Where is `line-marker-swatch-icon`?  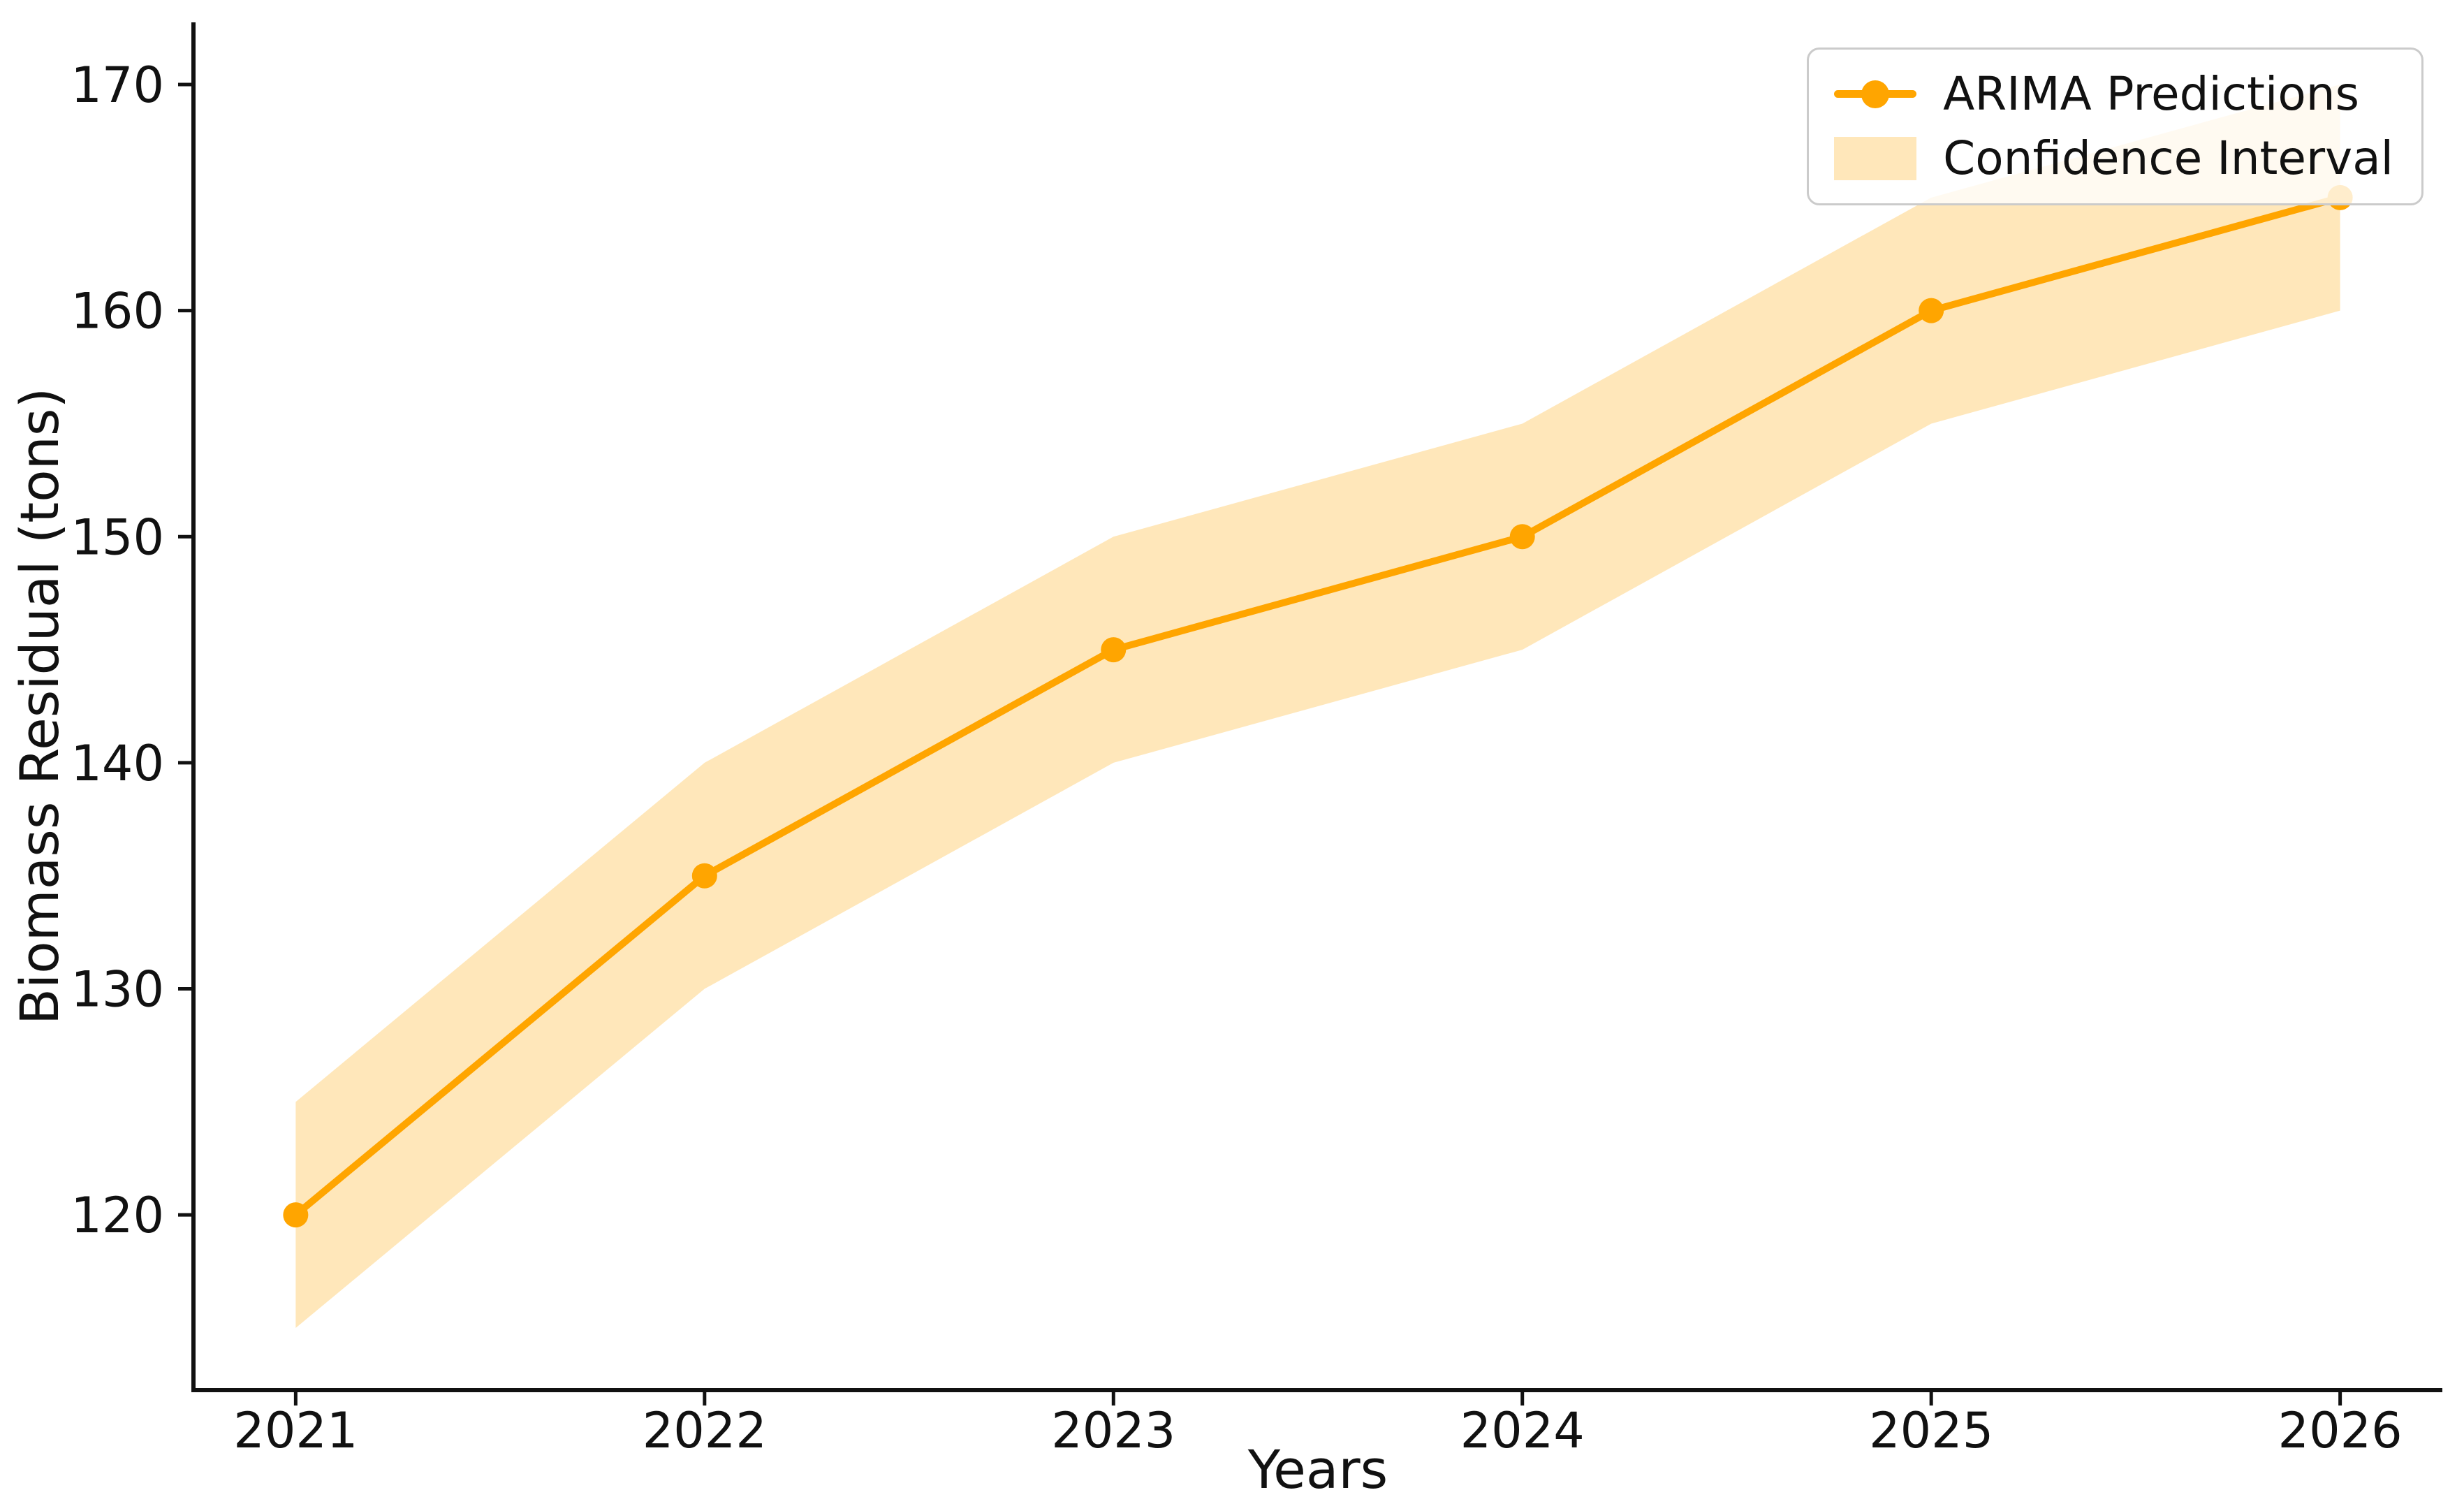
line-marker-swatch-icon is located at coordinates (1875, 94).